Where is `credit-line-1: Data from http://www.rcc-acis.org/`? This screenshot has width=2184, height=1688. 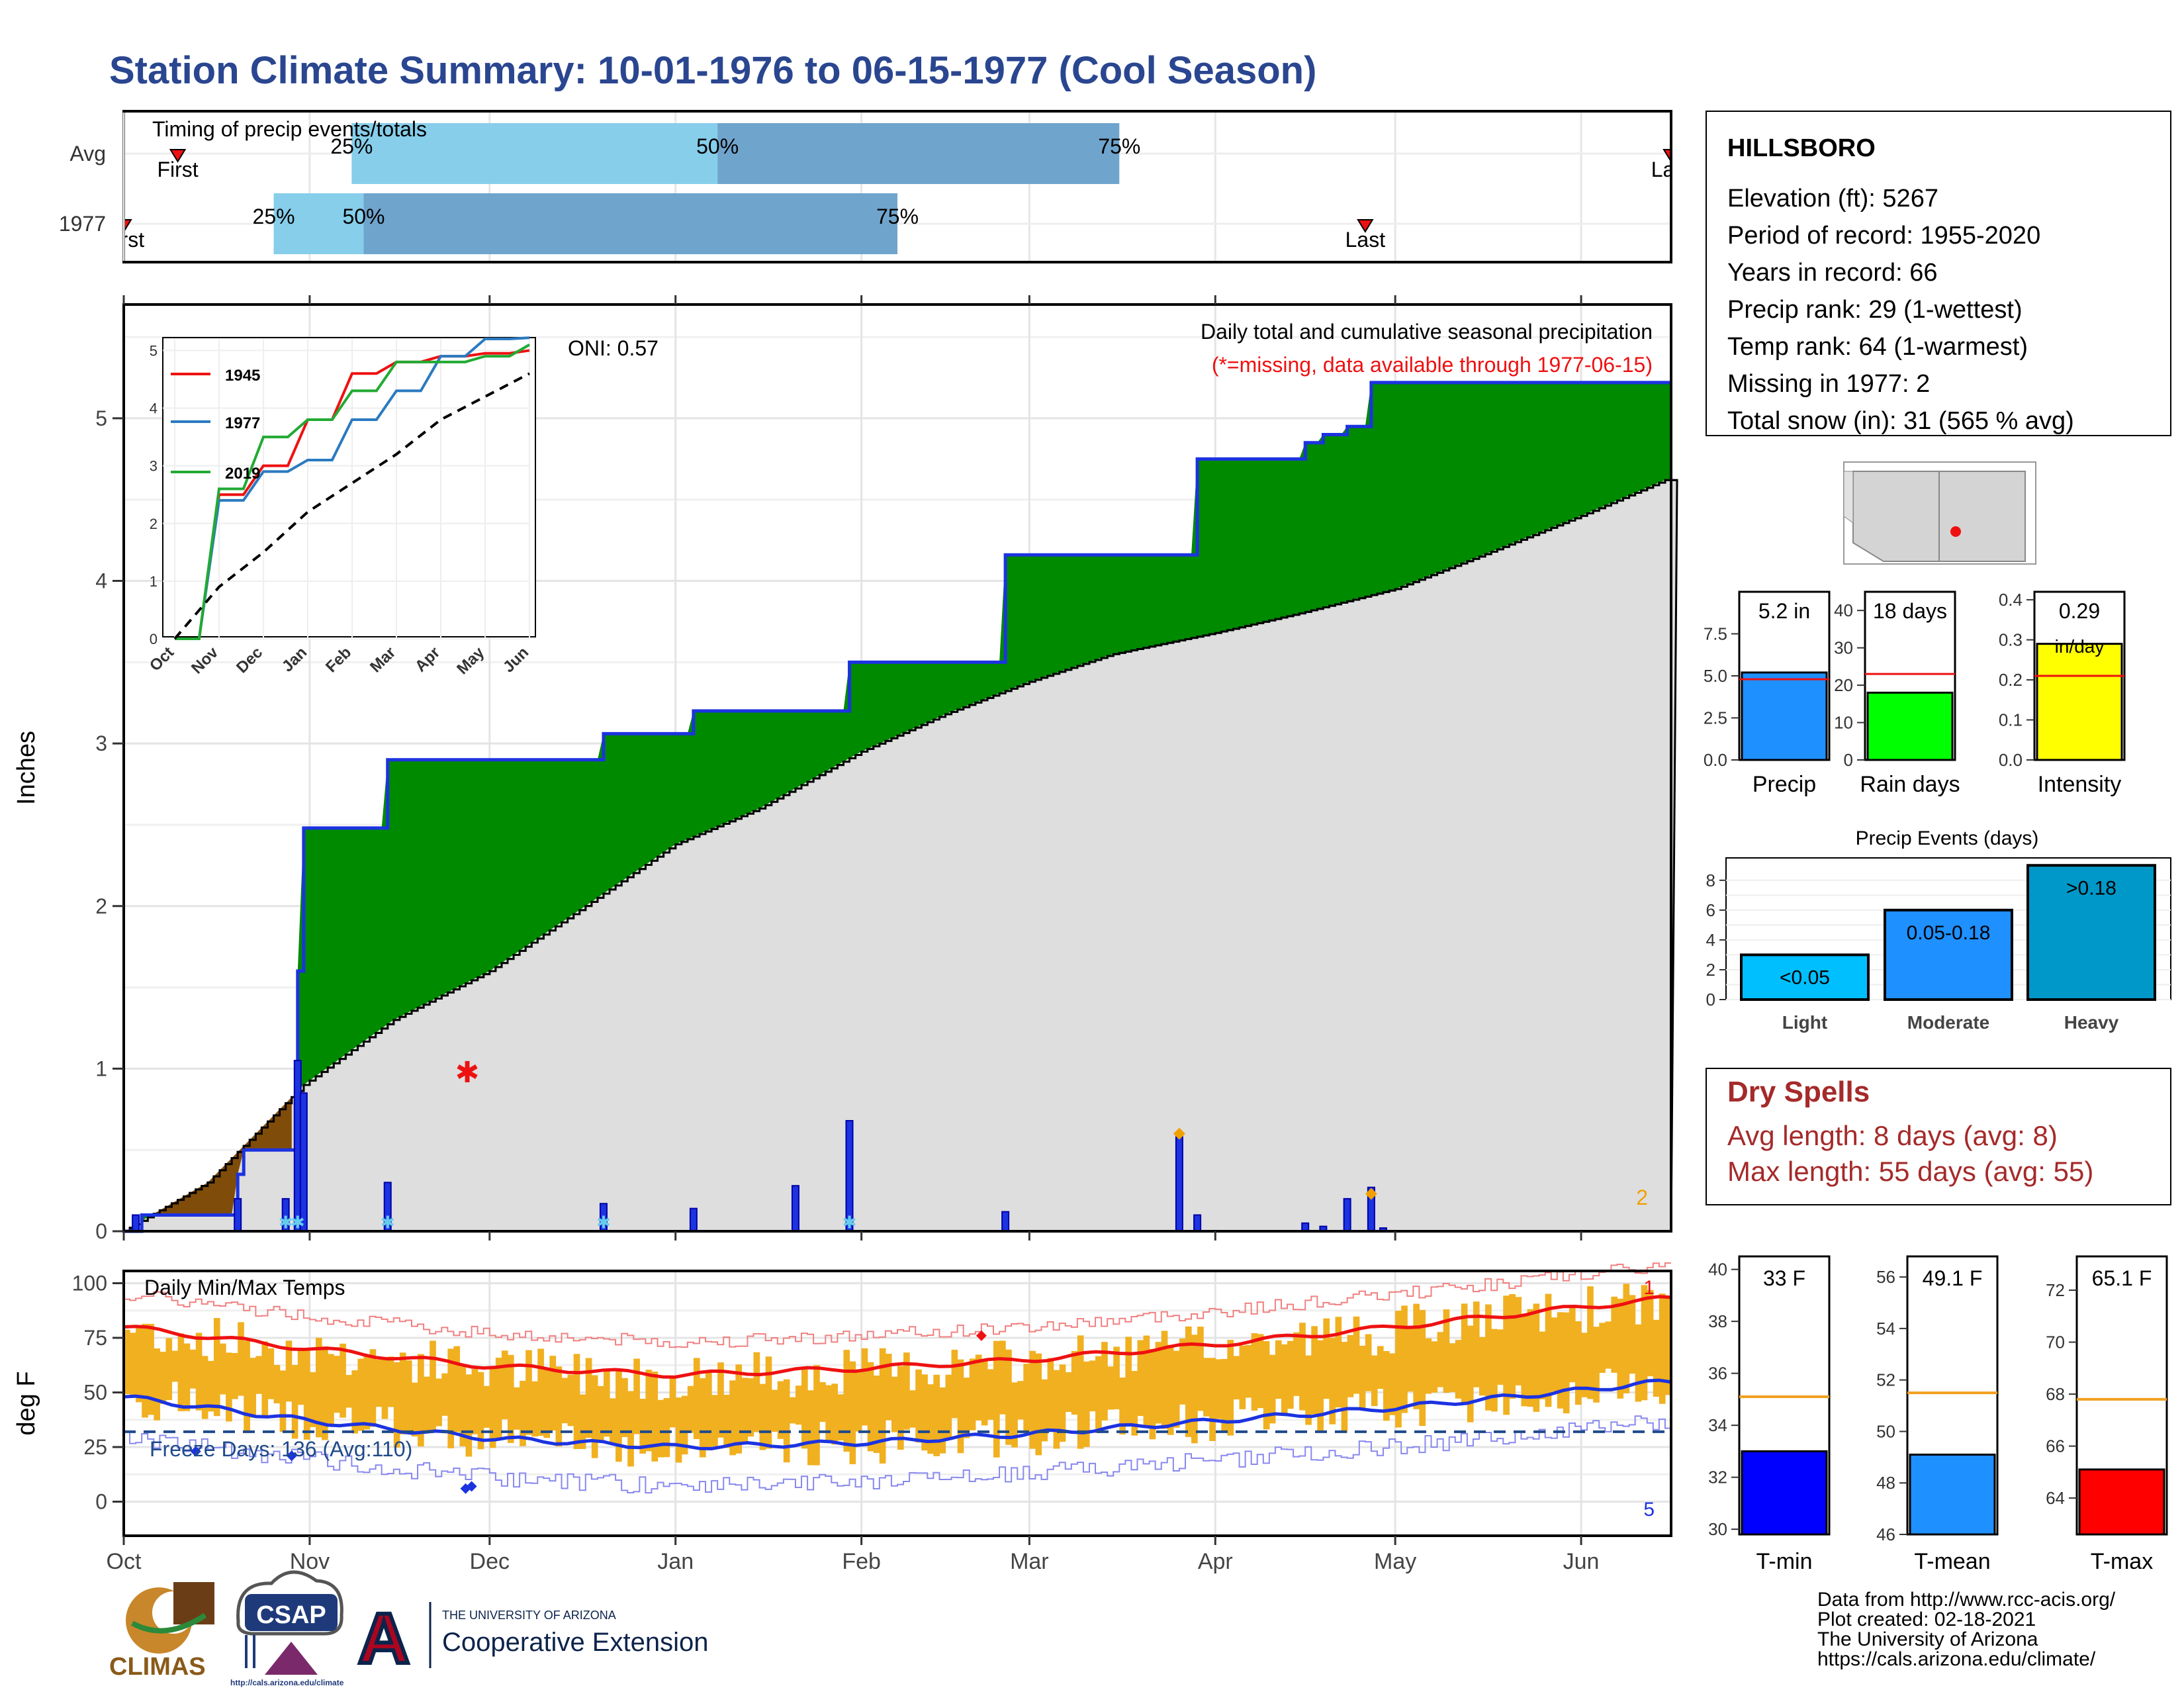
credit-line-1: Data from http://www.rcc-acis.org/ is located at coordinates (1966, 1600).